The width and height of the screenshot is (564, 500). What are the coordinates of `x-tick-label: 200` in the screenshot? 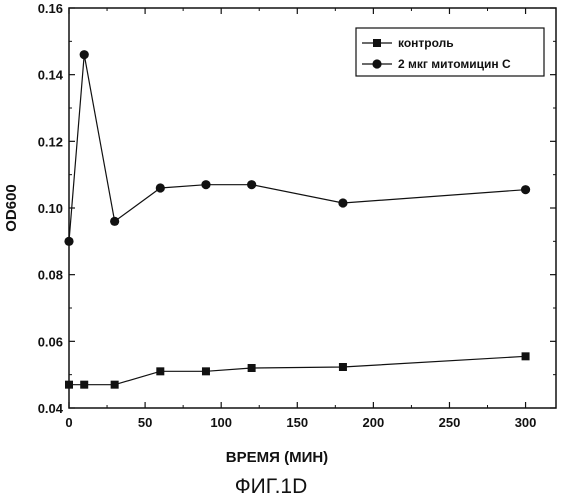 It's located at (374, 422).